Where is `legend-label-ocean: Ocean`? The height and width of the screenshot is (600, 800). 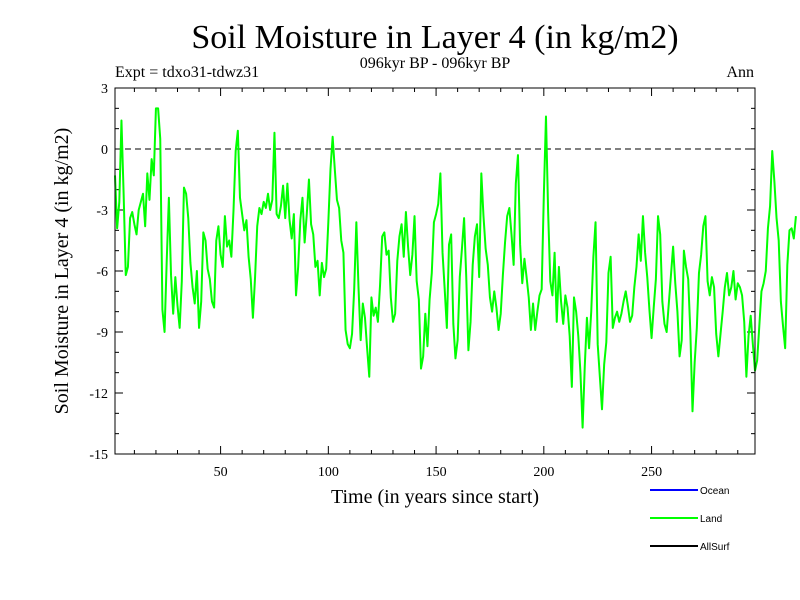 legend-label-ocean: Ocean is located at coordinates (714, 491).